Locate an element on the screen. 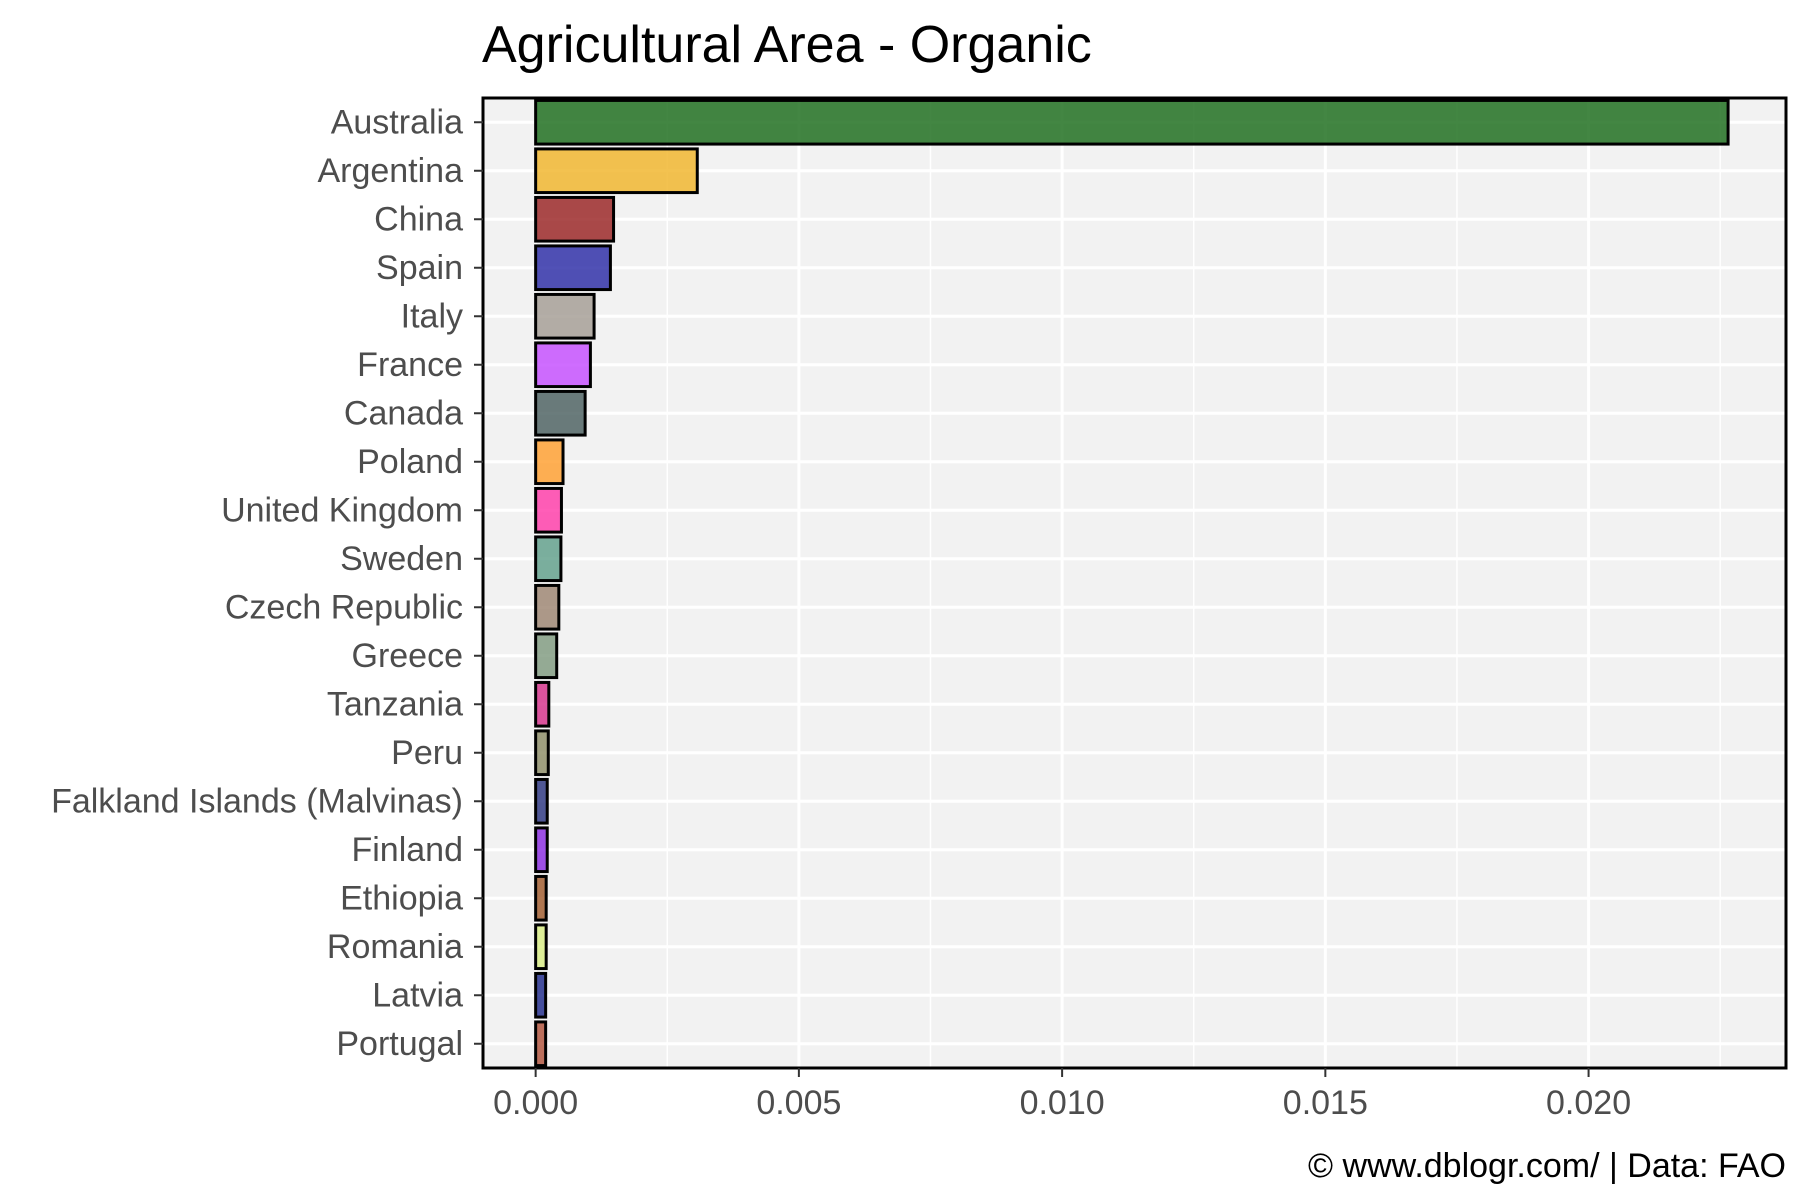  bar-czech-republic is located at coordinates (547, 607).